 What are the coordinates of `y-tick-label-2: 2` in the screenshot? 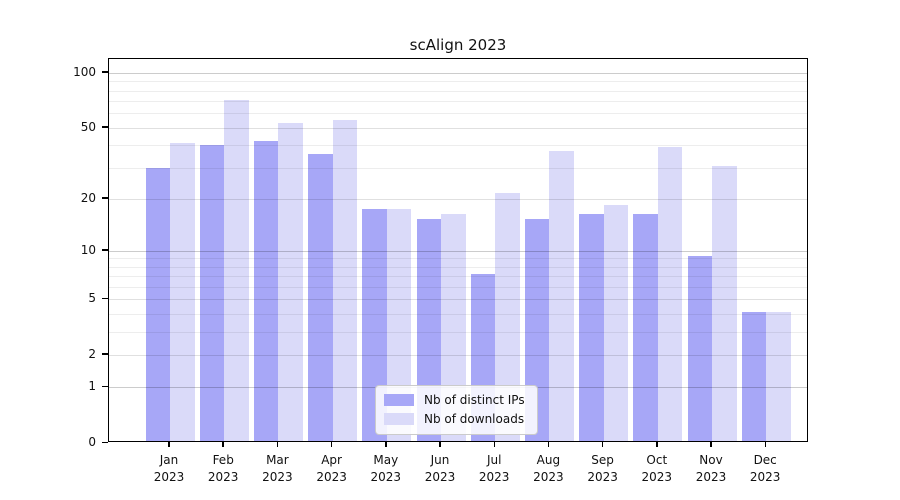 It's located at (92, 353).